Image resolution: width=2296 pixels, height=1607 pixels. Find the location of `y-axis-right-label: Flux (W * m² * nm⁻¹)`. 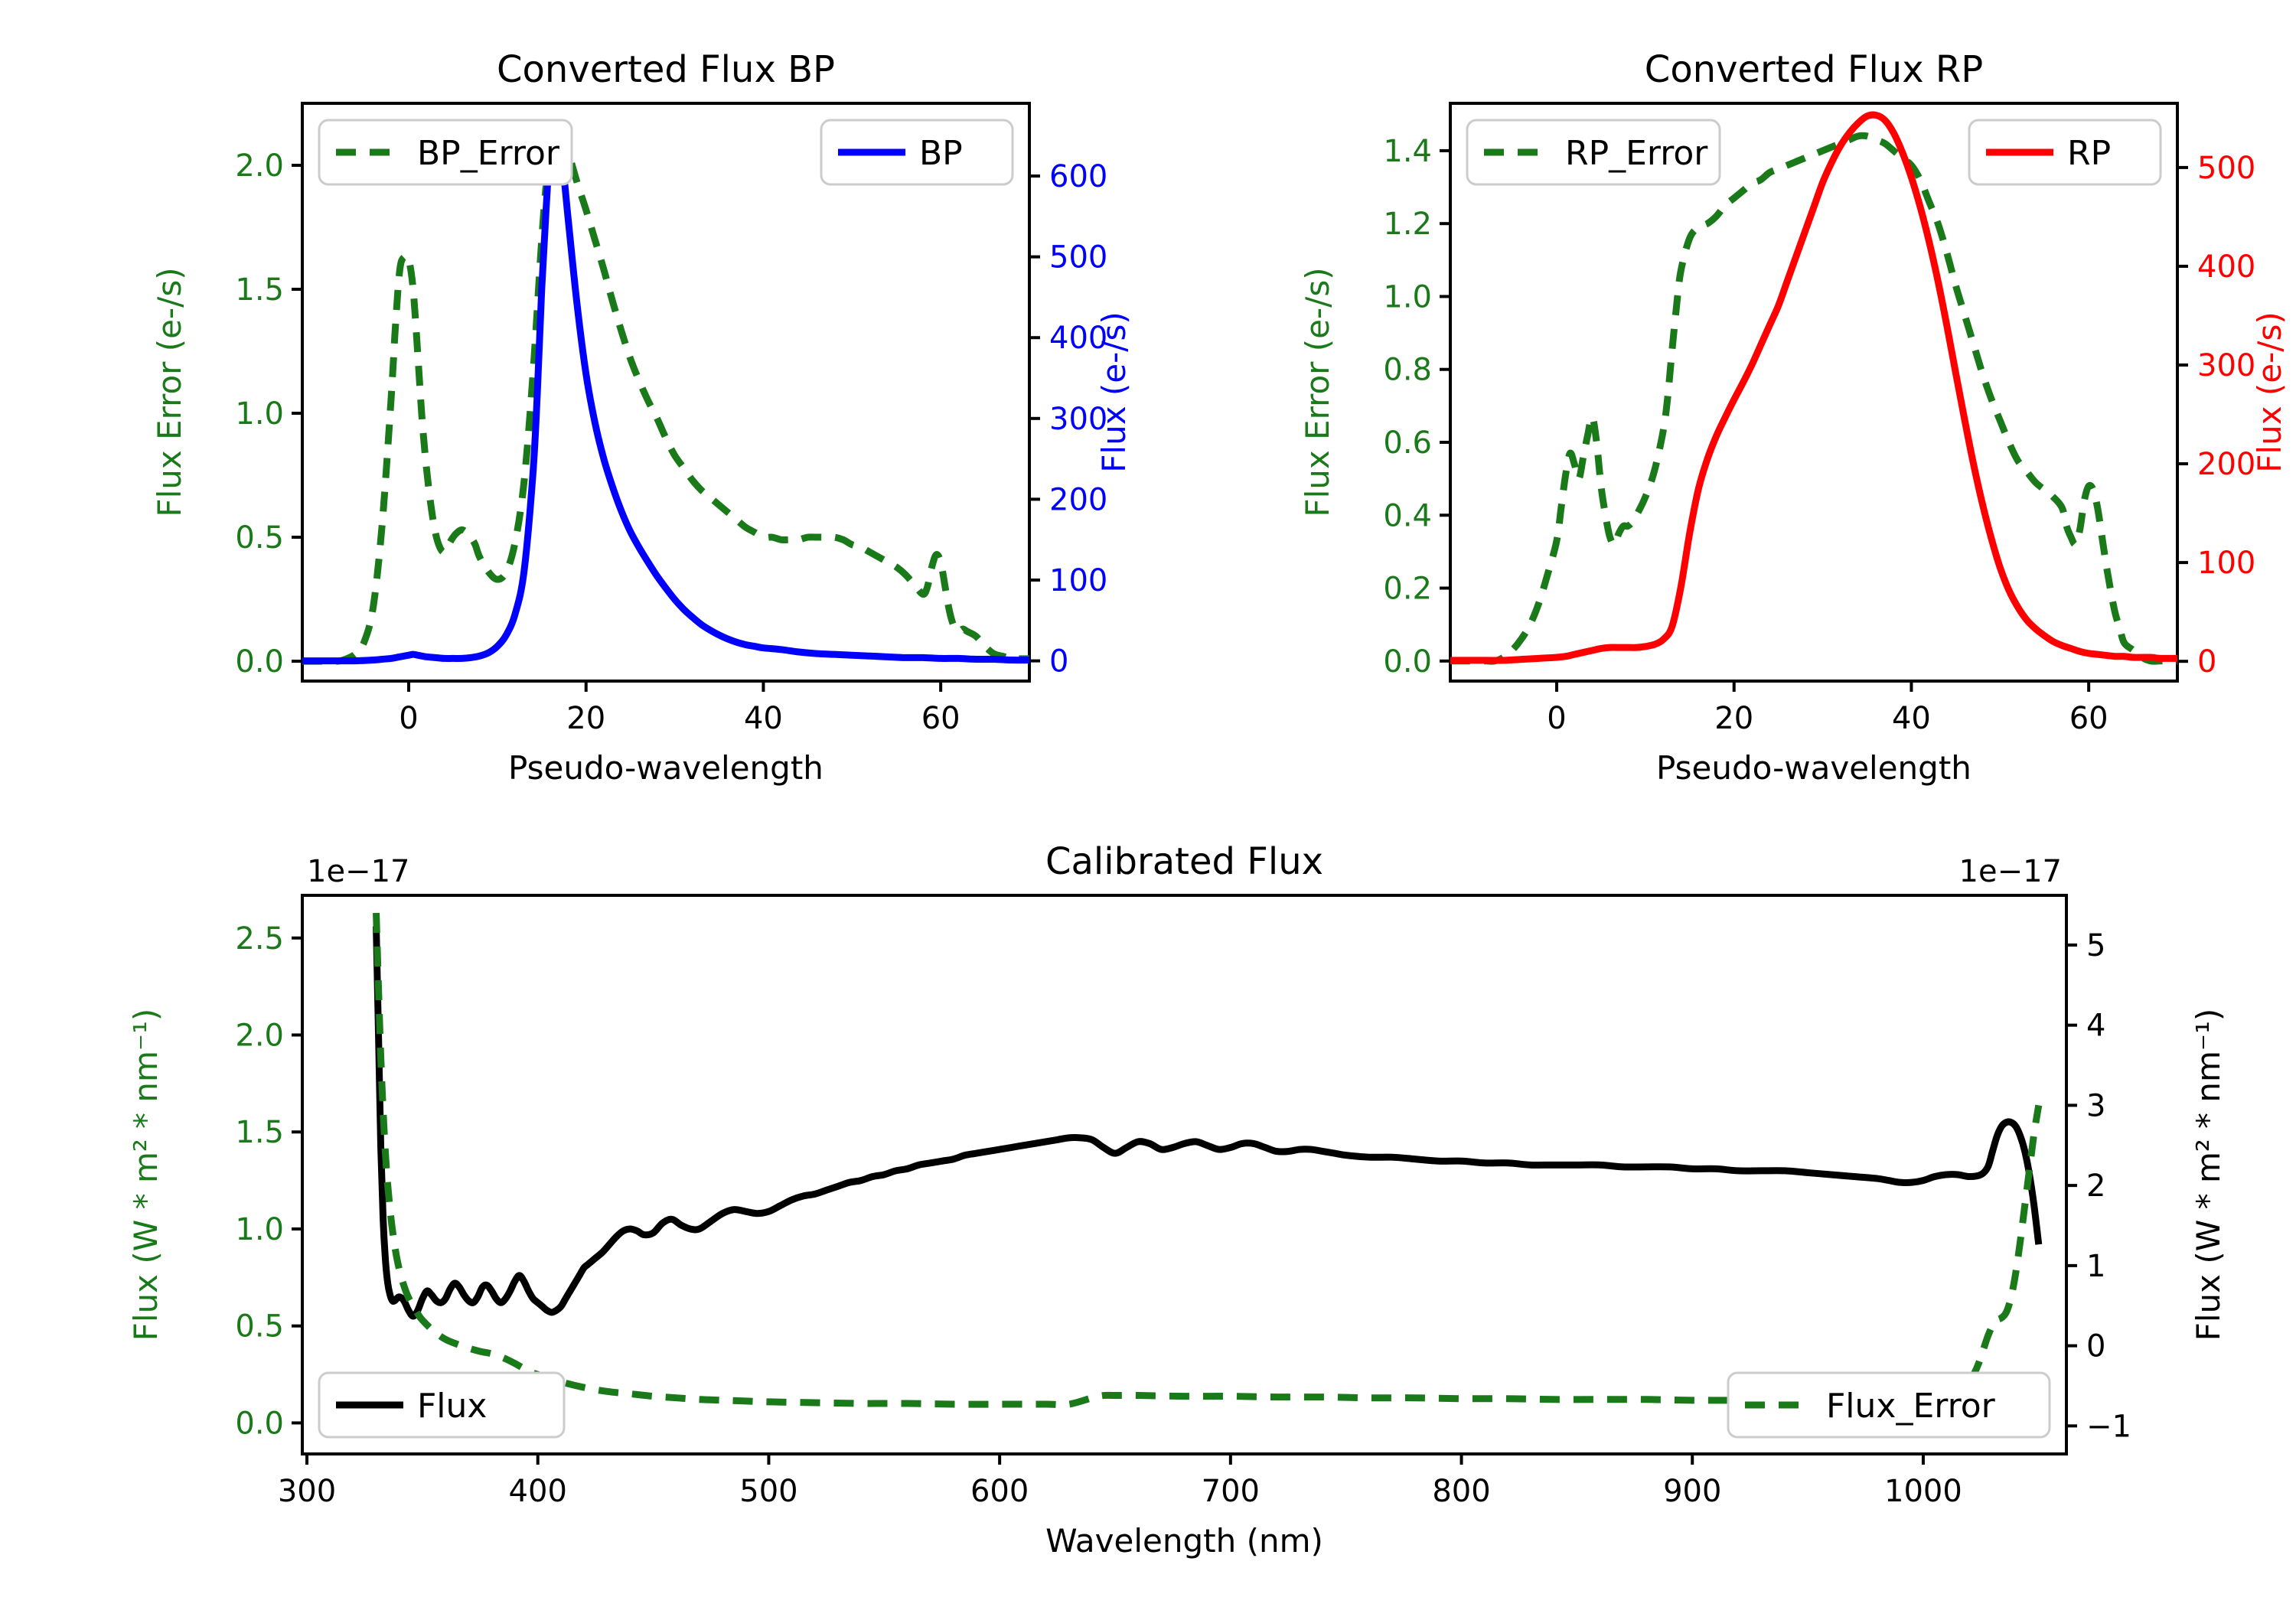

y-axis-right-label: Flux (W * m² * nm⁻¹) is located at coordinates (2208, 1175).